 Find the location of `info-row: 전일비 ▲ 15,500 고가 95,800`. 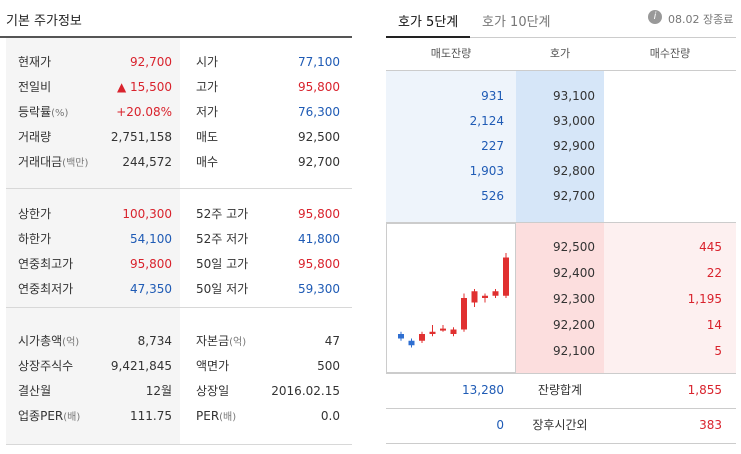

info-row: 전일비 ▲ 15,500 고가 95,800 is located at coordinates (179, 87).